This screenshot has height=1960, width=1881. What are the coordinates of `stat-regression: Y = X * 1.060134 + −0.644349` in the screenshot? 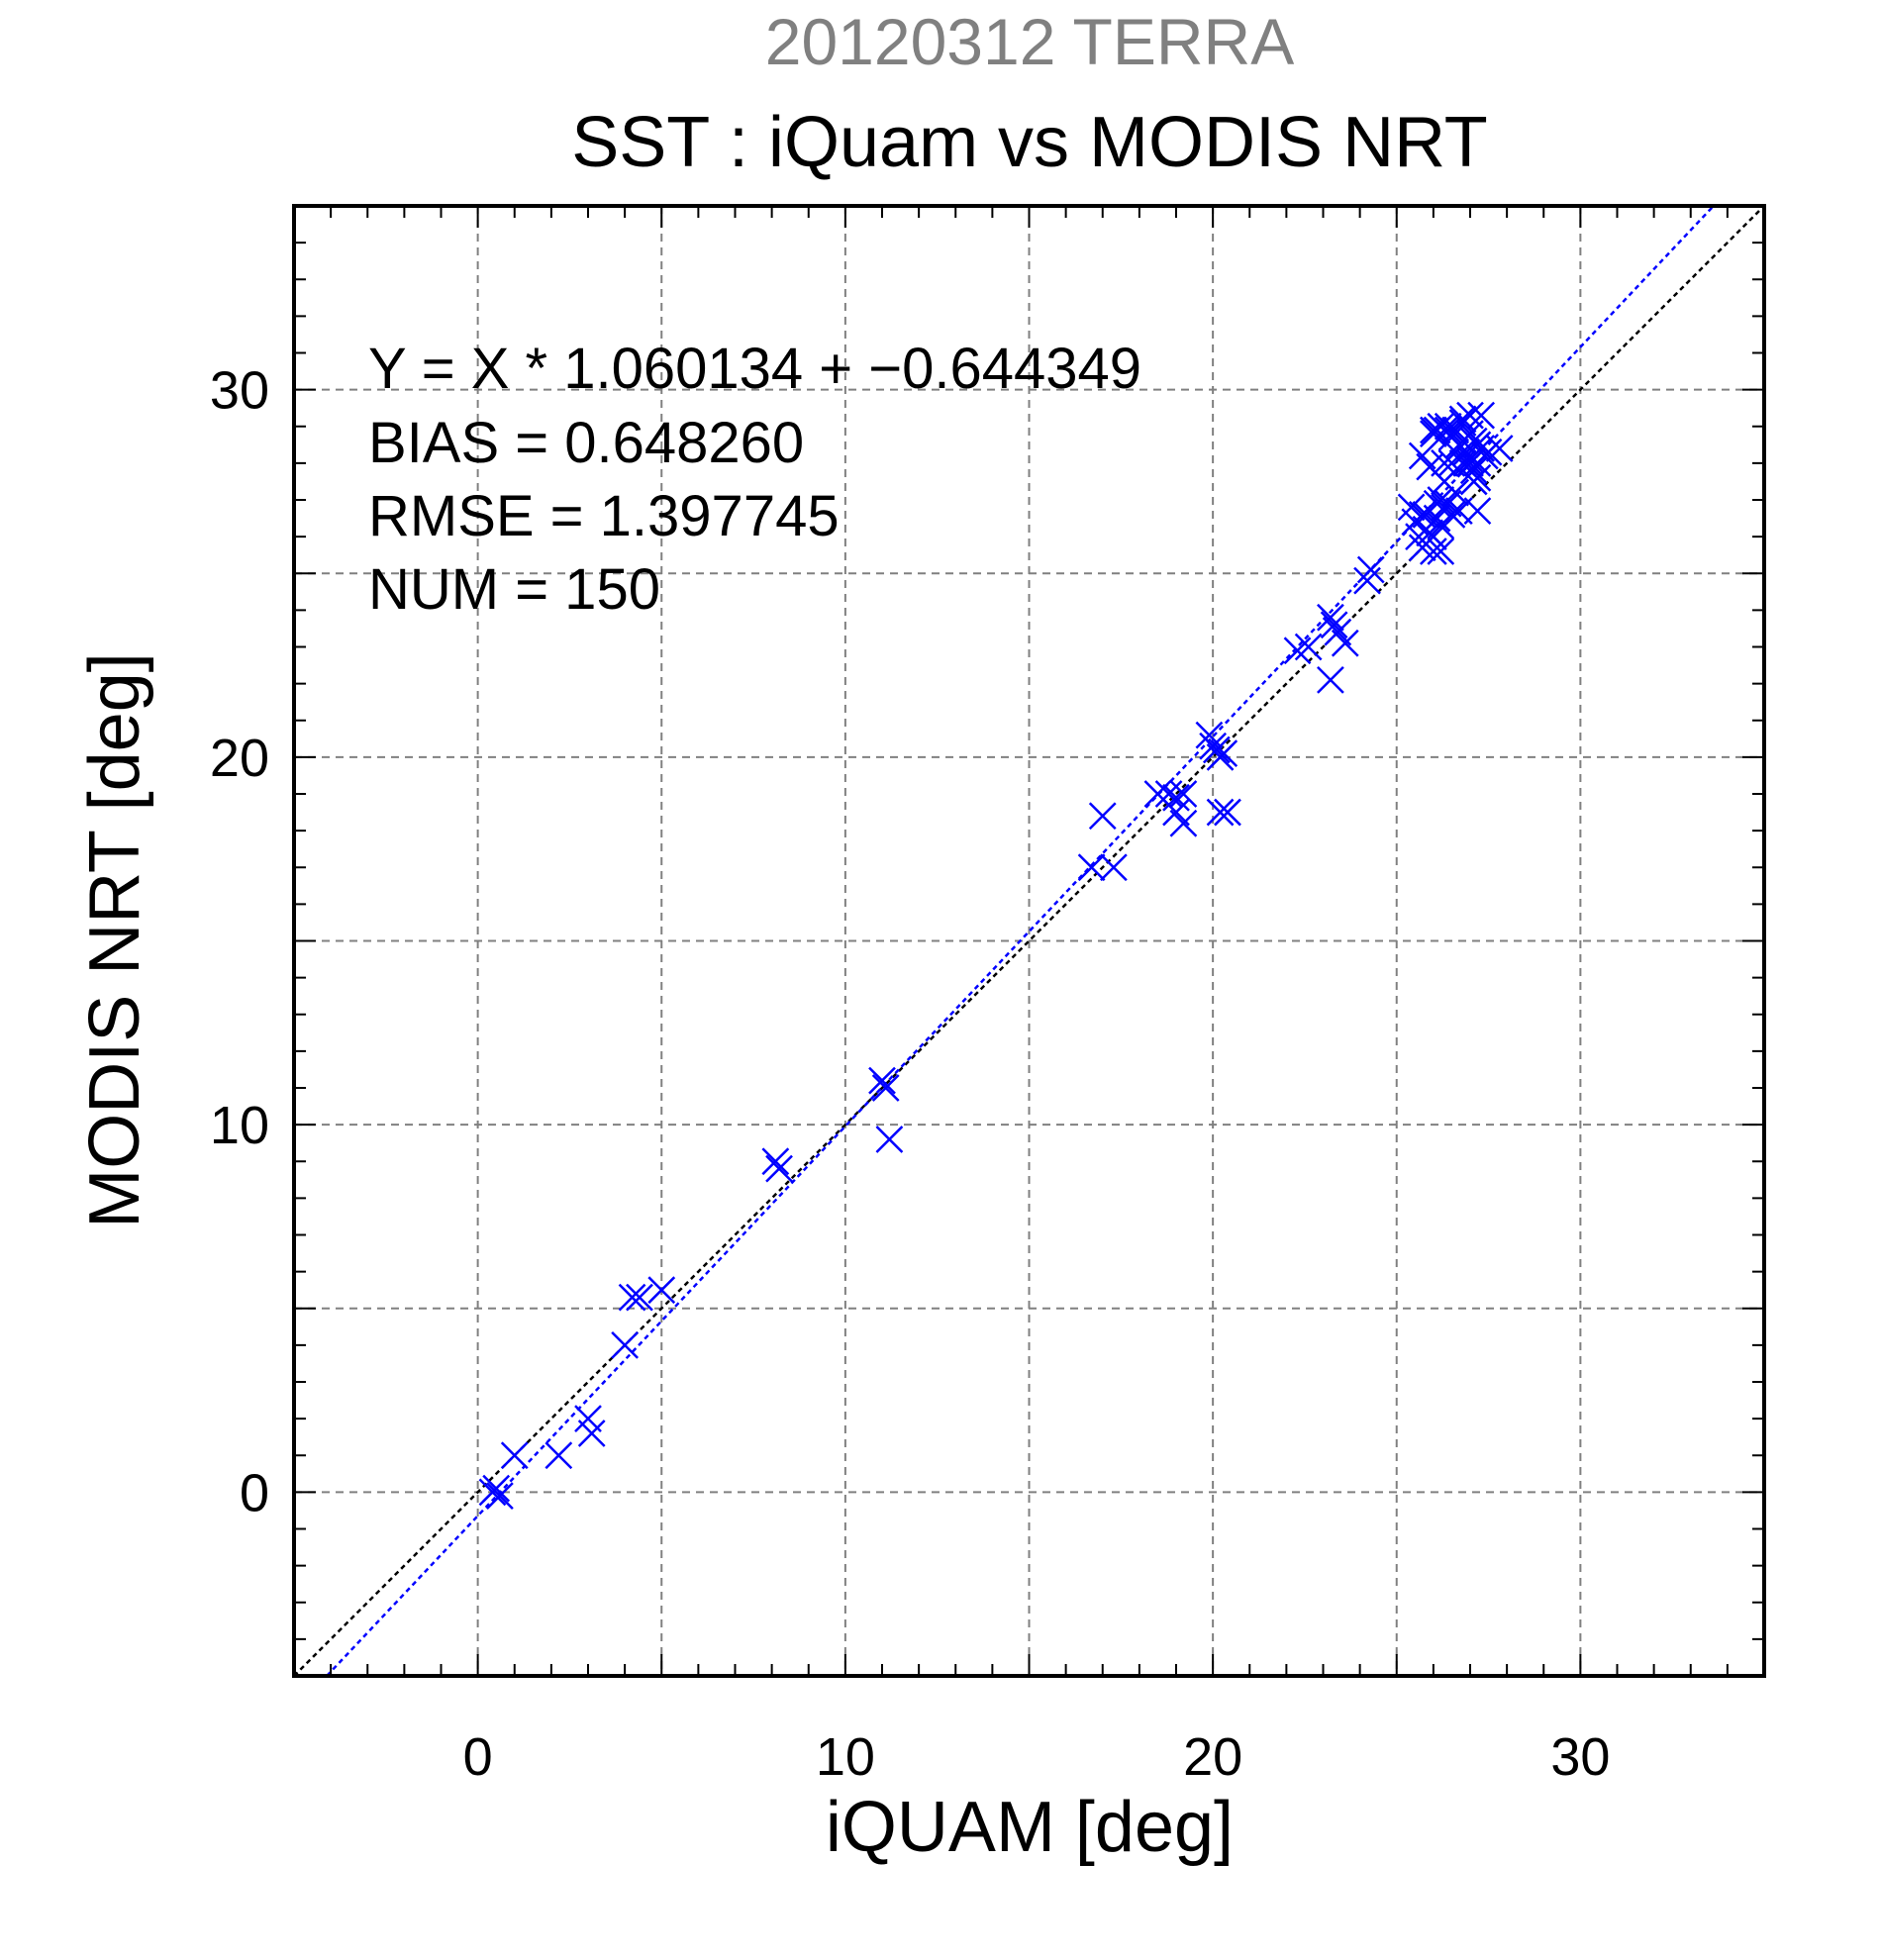 It's located at (754, 369).